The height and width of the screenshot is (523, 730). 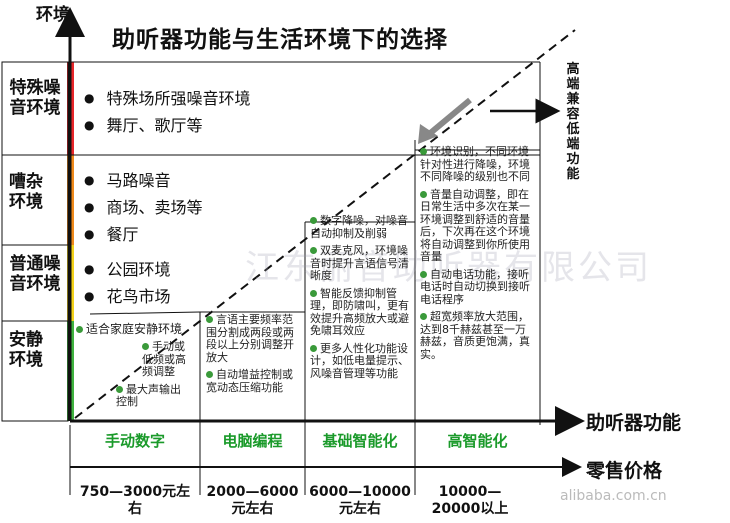 What do you see at coordinates (624, 471) in the screenshot?
I see `price-axis-label: 零售价格` at bounding box center [624, 471].